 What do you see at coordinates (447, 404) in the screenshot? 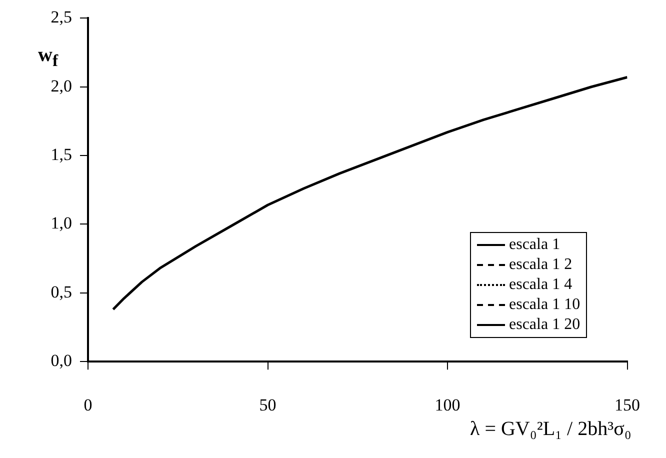
I see `x-tick-label: 100` at bounding box center [447, 404].